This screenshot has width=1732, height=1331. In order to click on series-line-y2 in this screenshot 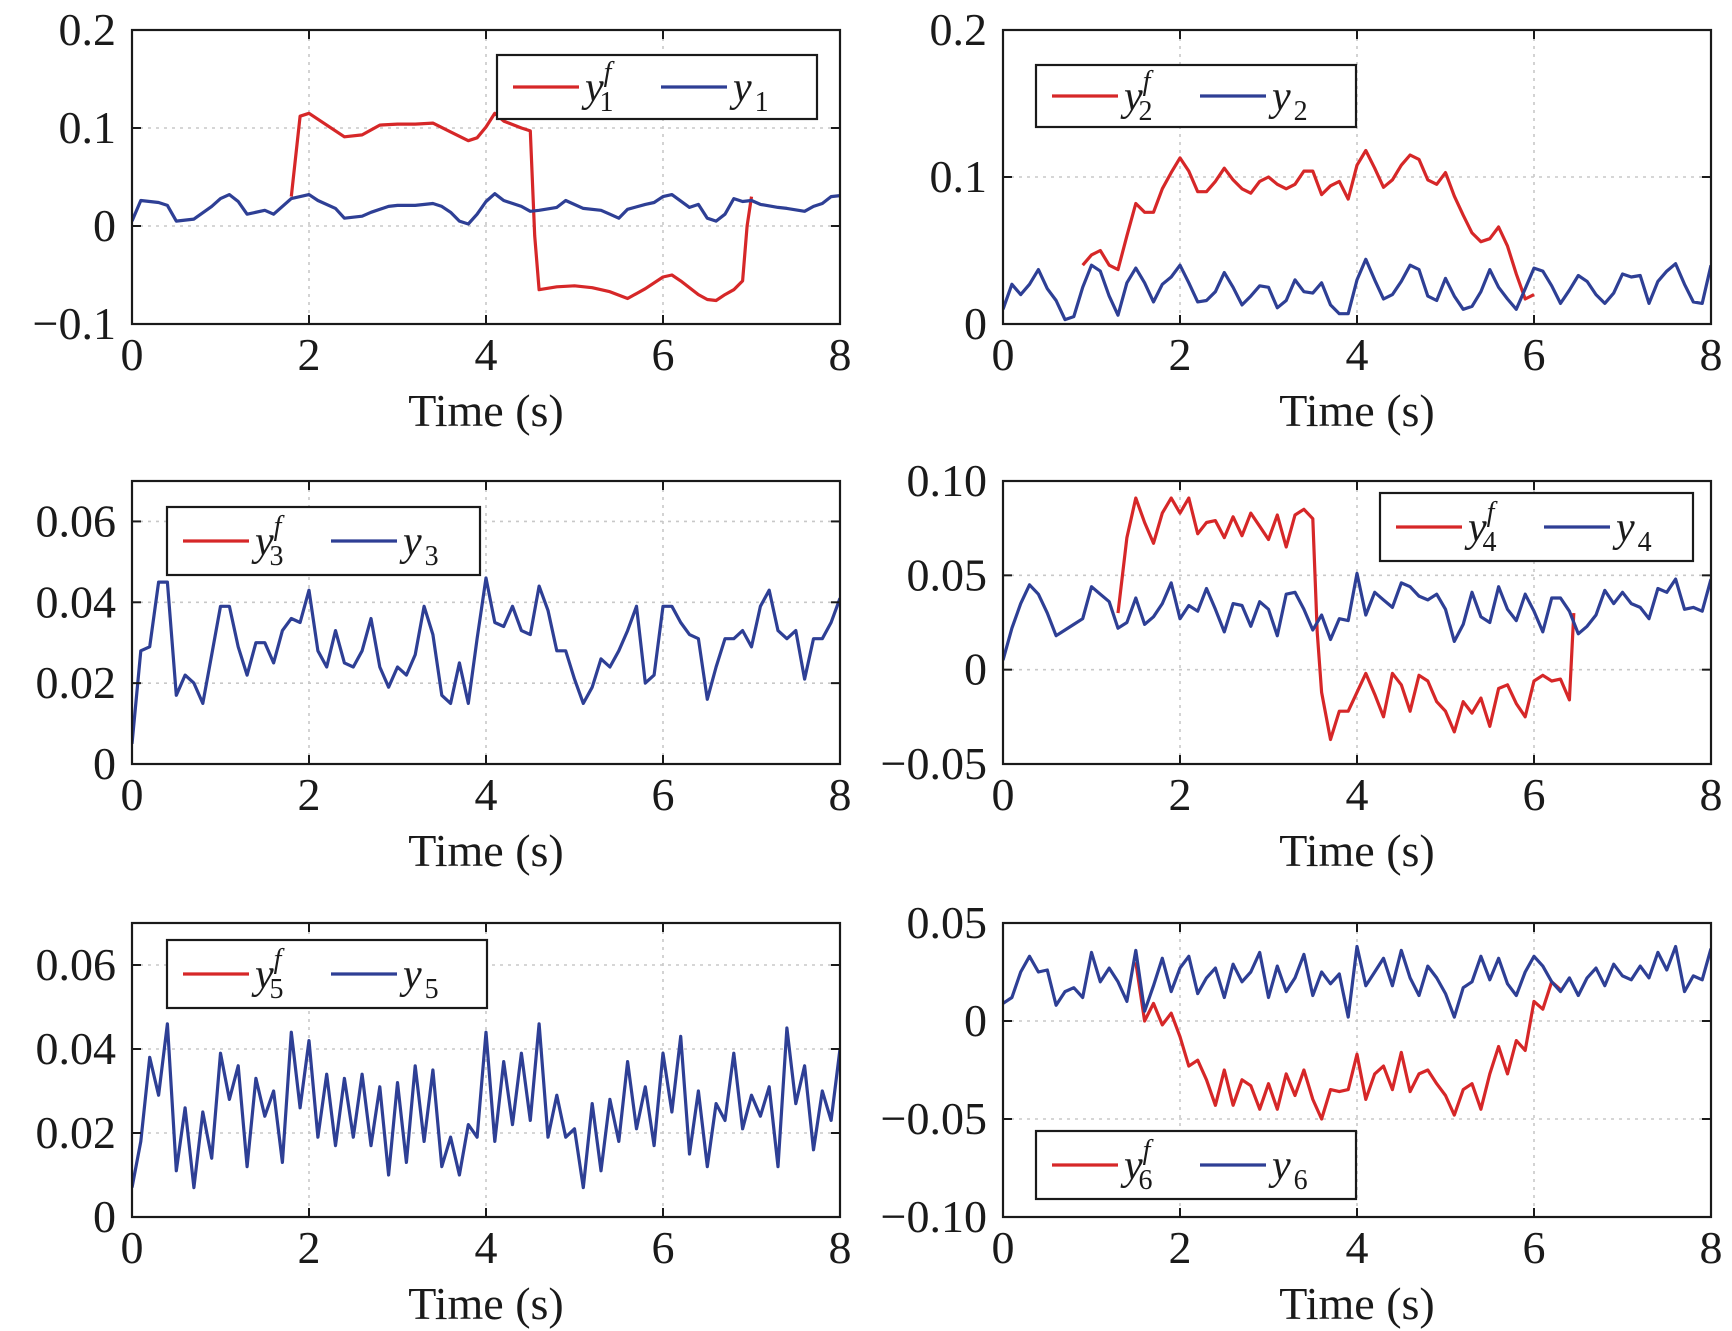, I will do `click(1357, 289)`.